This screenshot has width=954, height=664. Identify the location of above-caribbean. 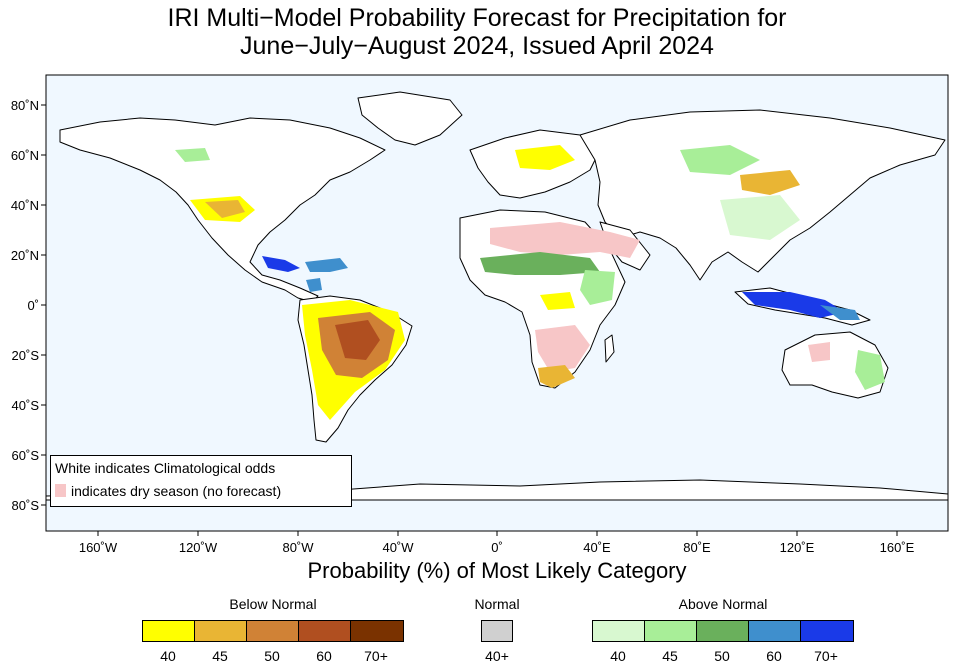
(281, 264).